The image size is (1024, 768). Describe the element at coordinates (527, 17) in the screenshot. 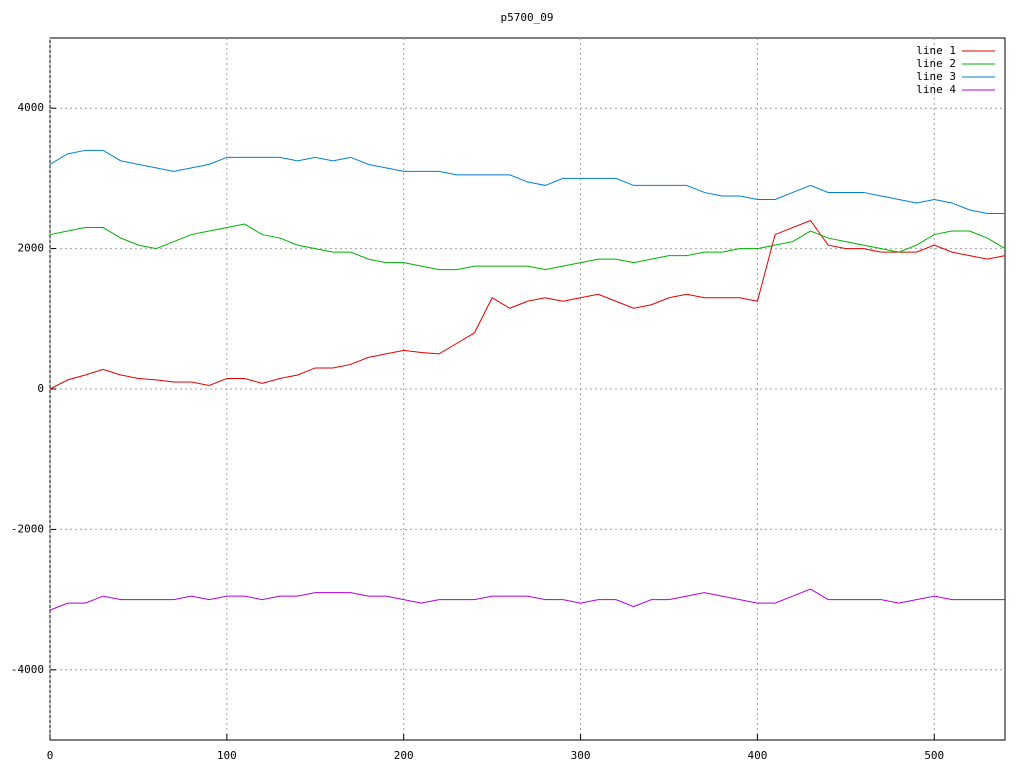

I see `chart-title: p5700_09` at that location.